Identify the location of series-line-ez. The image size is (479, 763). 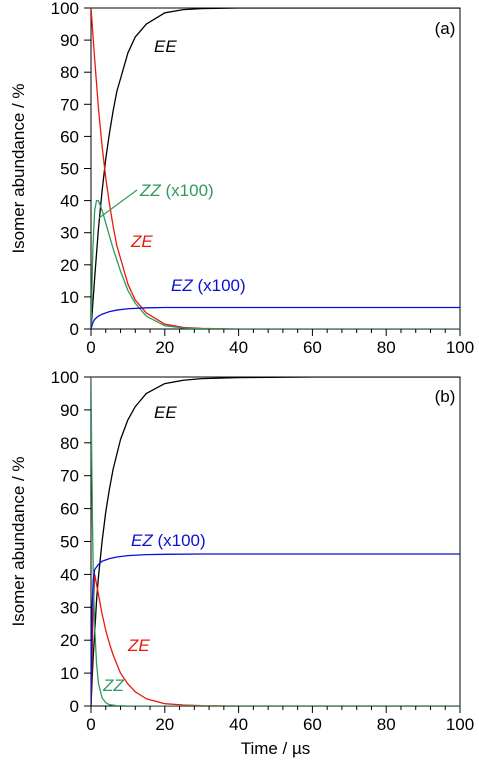
(275, 317).